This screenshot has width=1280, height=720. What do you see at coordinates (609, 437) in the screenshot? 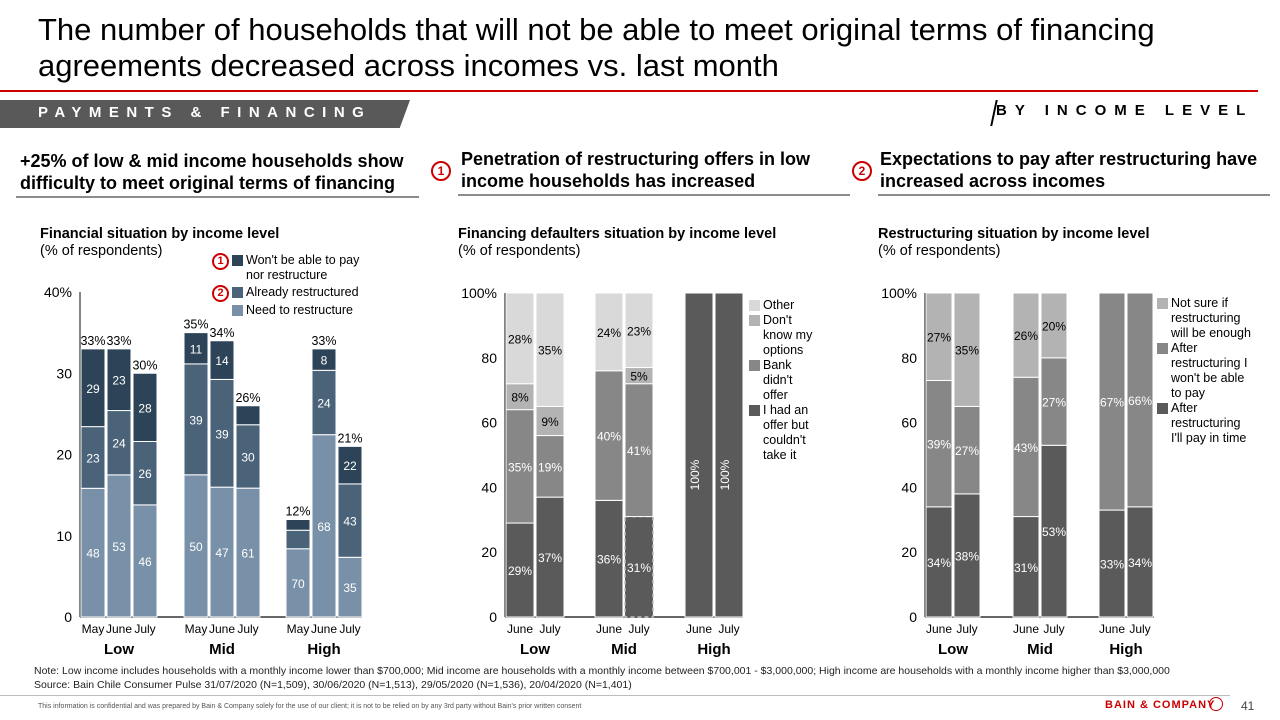
I see `segment-label: 40%` at bounding box center [609, 437].